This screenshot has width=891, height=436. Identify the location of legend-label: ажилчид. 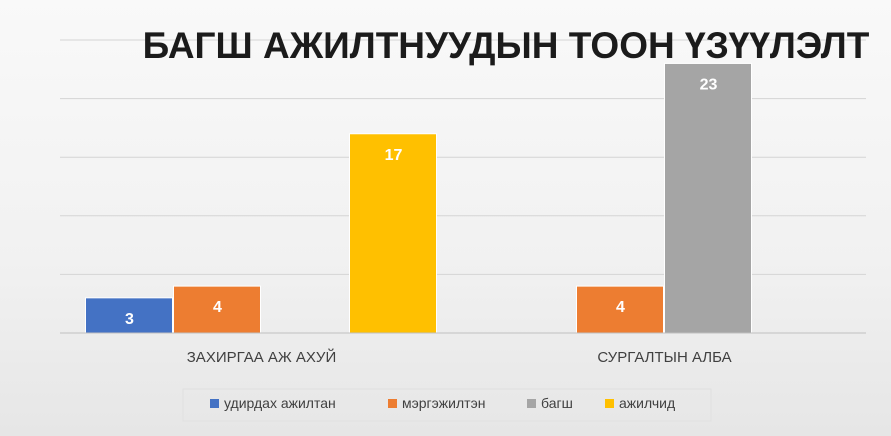
(647, 403).